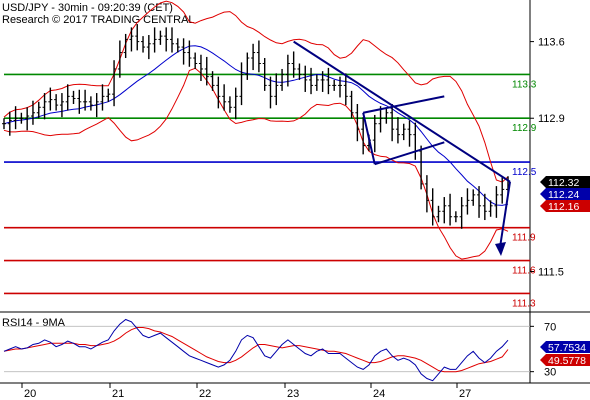 This screenshot has height=400, width=590. What do you see at coordinates (87, 8) in the screenshot?
I see `chart-title: USD/JPY - 30min - 09:20:39 (CET)` at bounding box center [87, 8].